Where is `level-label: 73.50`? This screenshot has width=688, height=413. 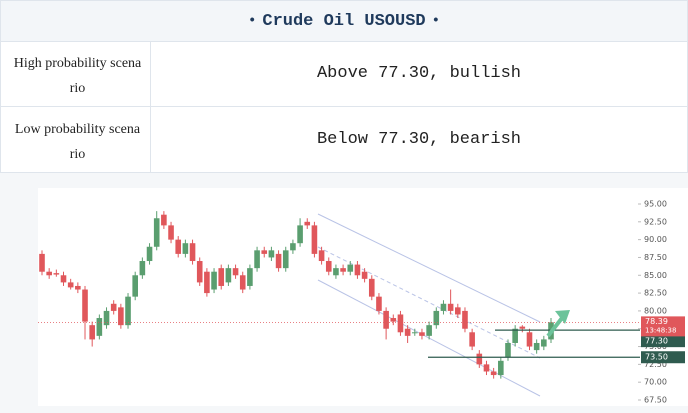 level-label: 73.50 is located at coordinates (656, 357).